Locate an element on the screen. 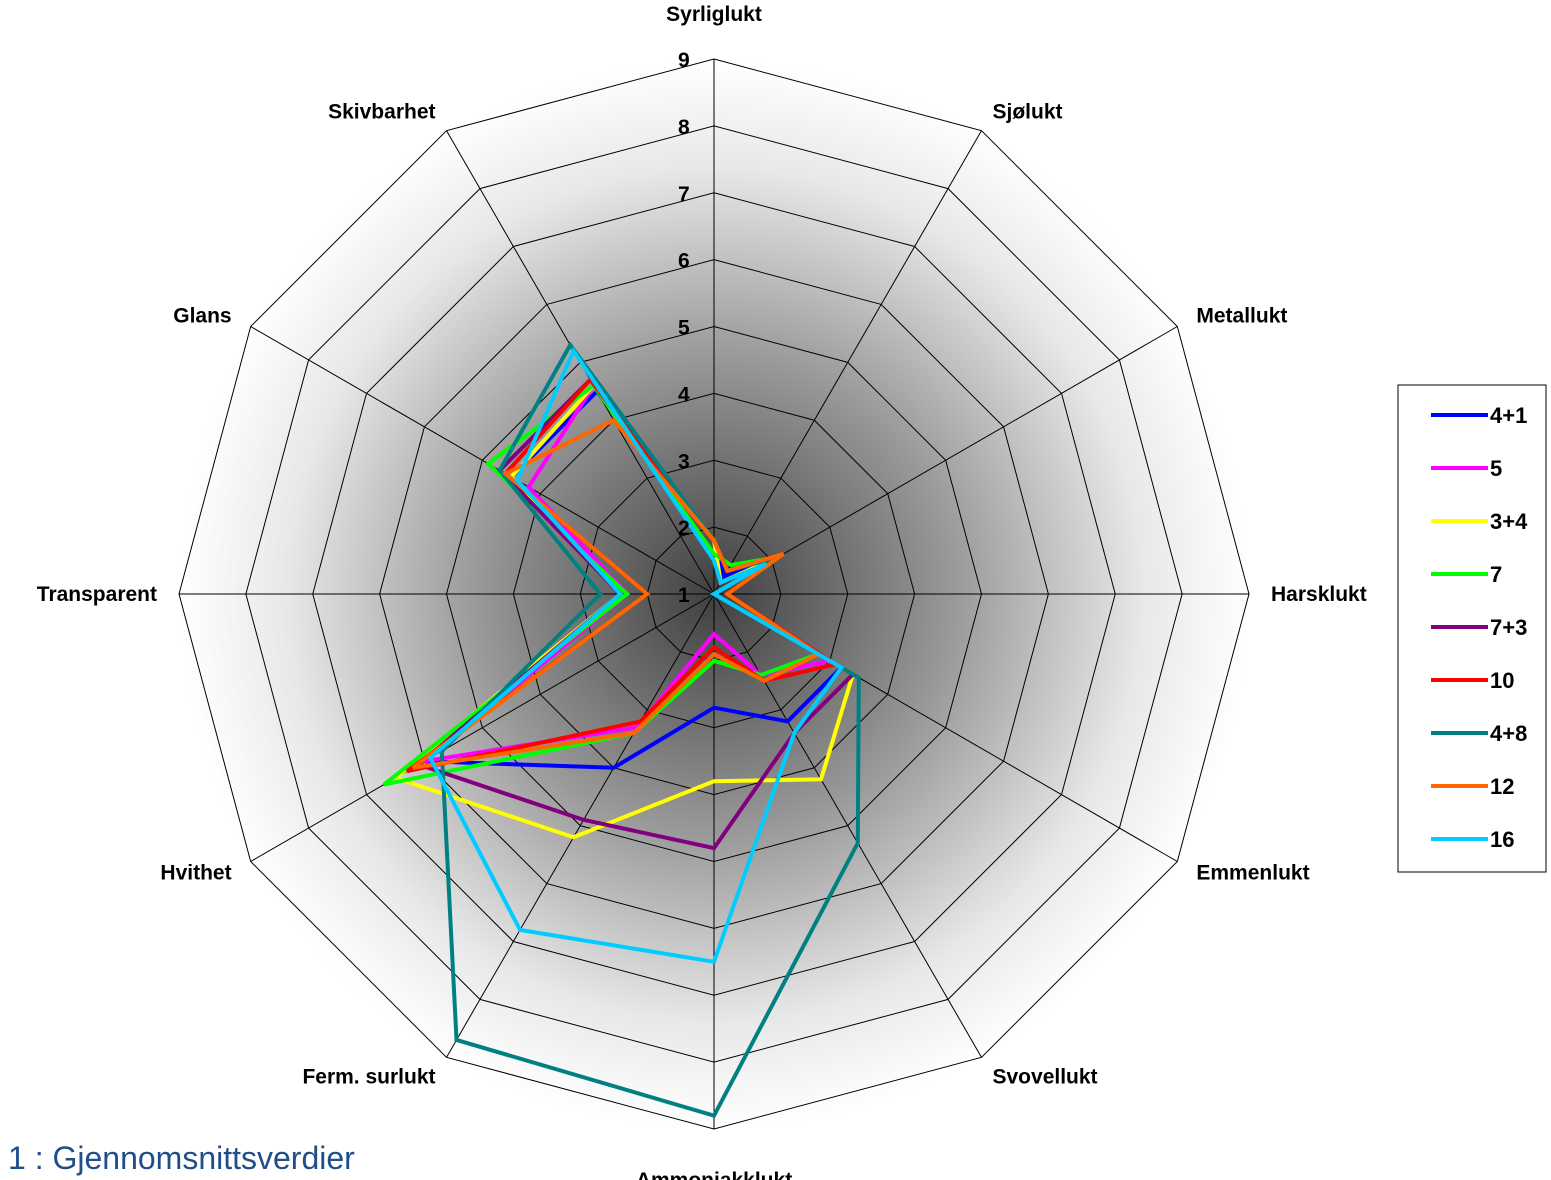 Image resolution: width=1551 pixels, height=1180 pixels. tick-label-1: 1 is located at coordinates (684, 595).